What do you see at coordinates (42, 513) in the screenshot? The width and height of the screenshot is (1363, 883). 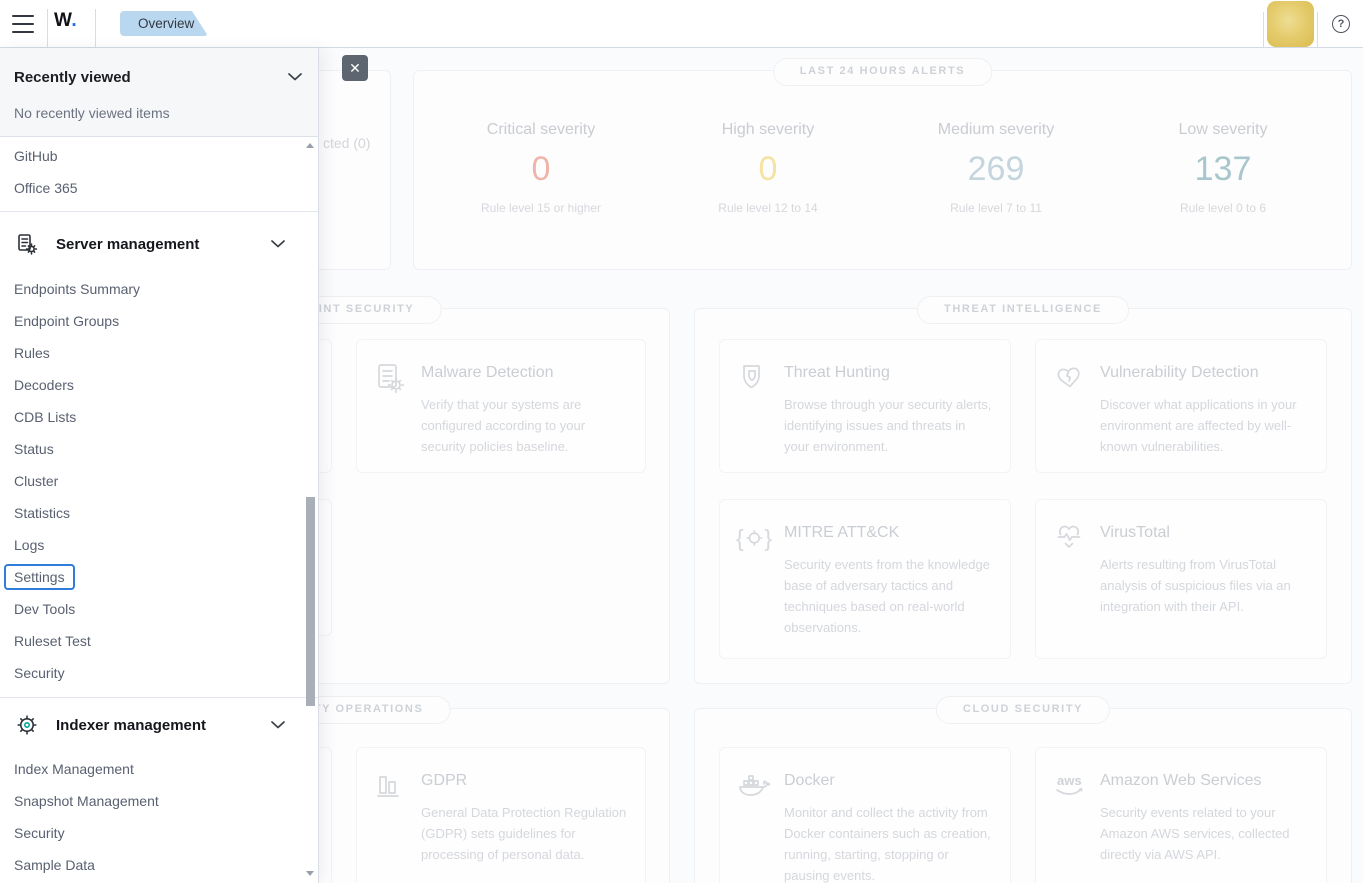 I see `sidebar-item-statistics: Statistics` at bounding box center [42, 513].